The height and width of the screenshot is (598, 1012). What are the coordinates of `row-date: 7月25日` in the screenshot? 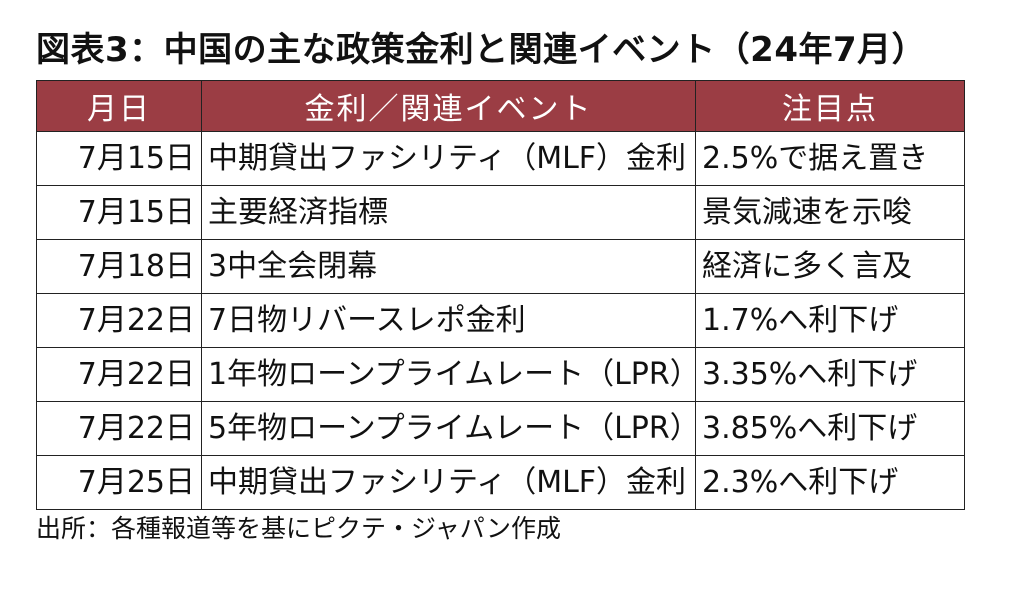 It's located at (119, 482).